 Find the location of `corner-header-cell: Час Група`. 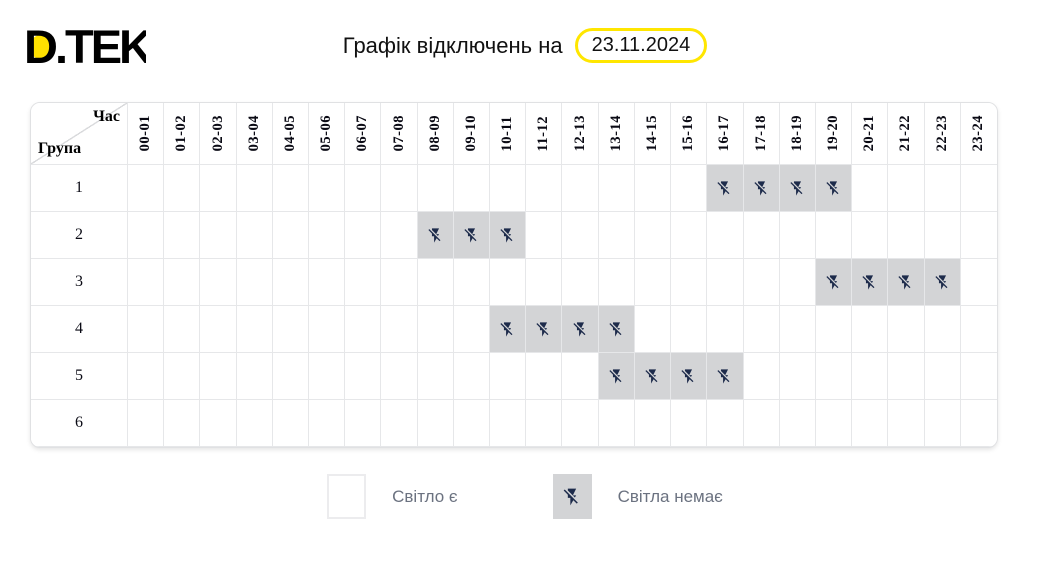

corner-header-cell: Час Група is located at coordinates (79, 134).